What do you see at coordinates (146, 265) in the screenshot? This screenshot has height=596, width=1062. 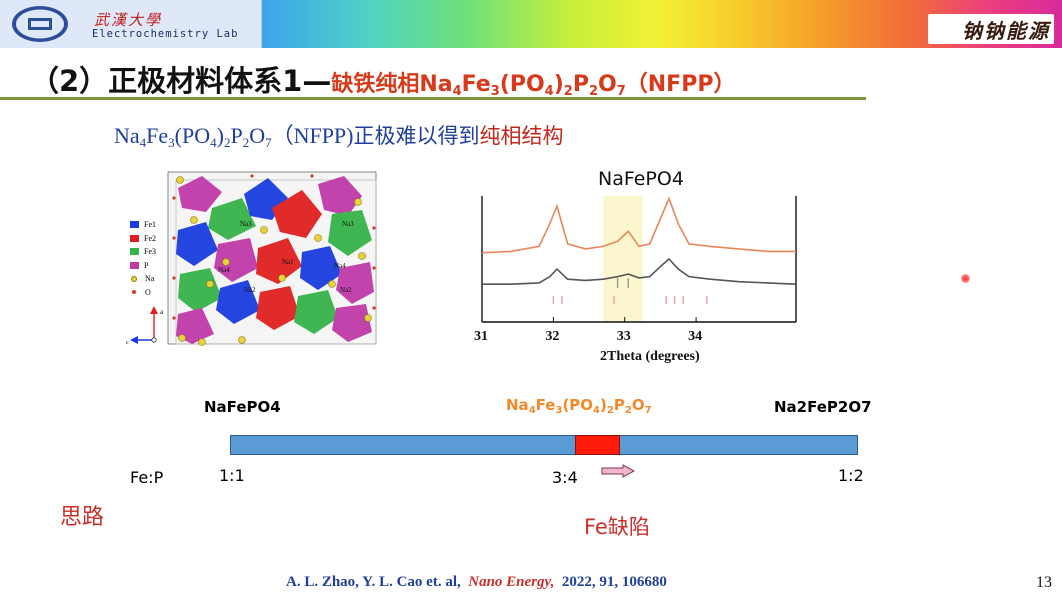 I see `legend-label: P` at bounding box center [146, 265].